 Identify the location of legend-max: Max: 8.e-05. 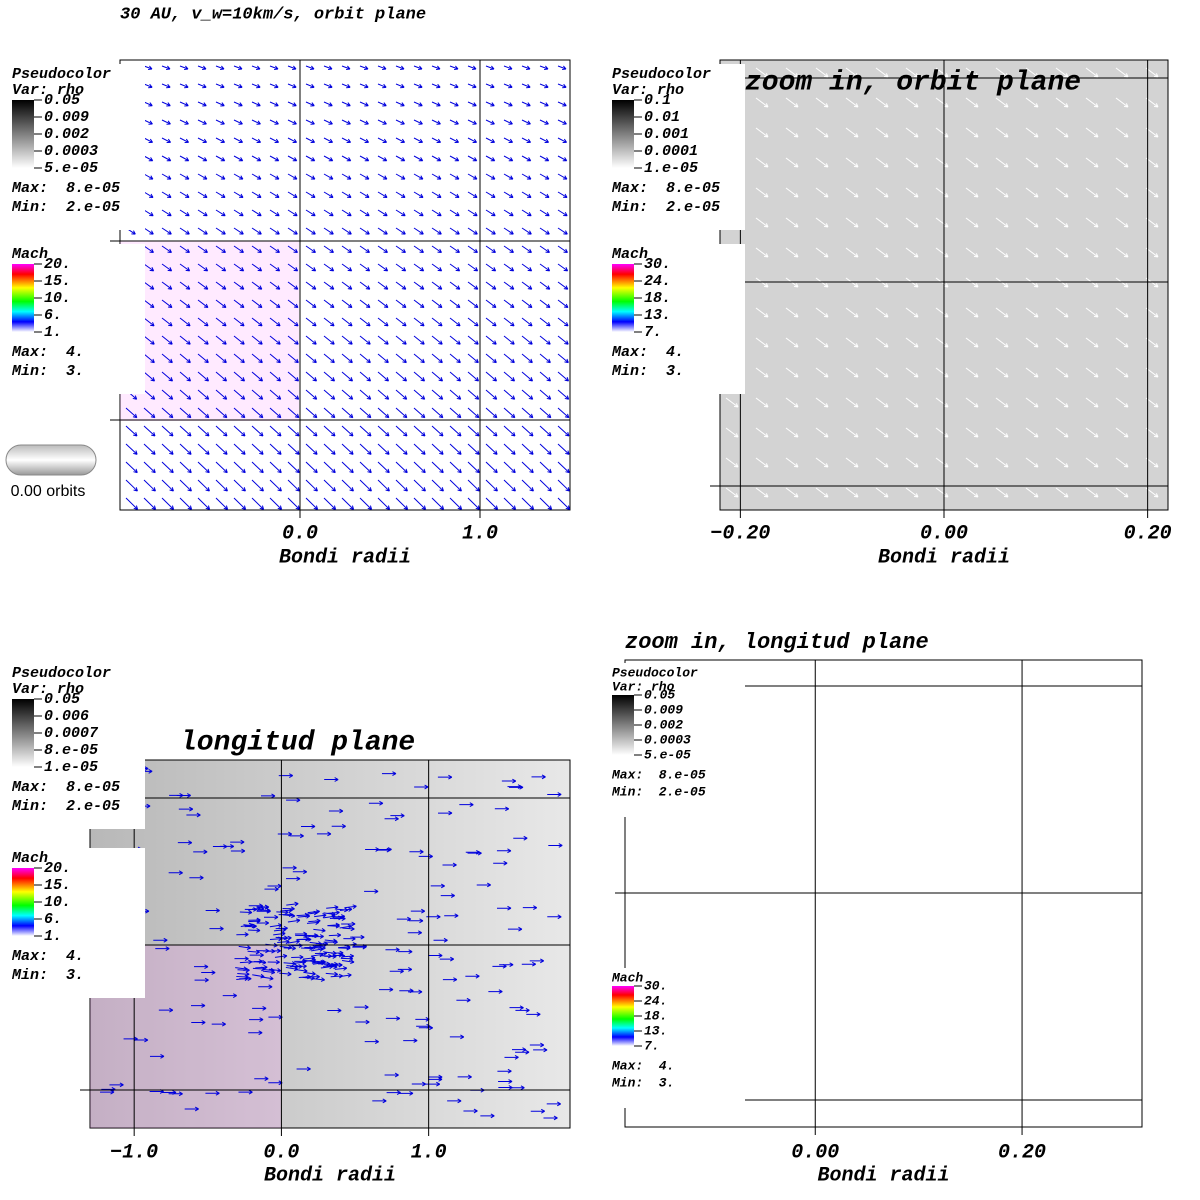
(665, 188).